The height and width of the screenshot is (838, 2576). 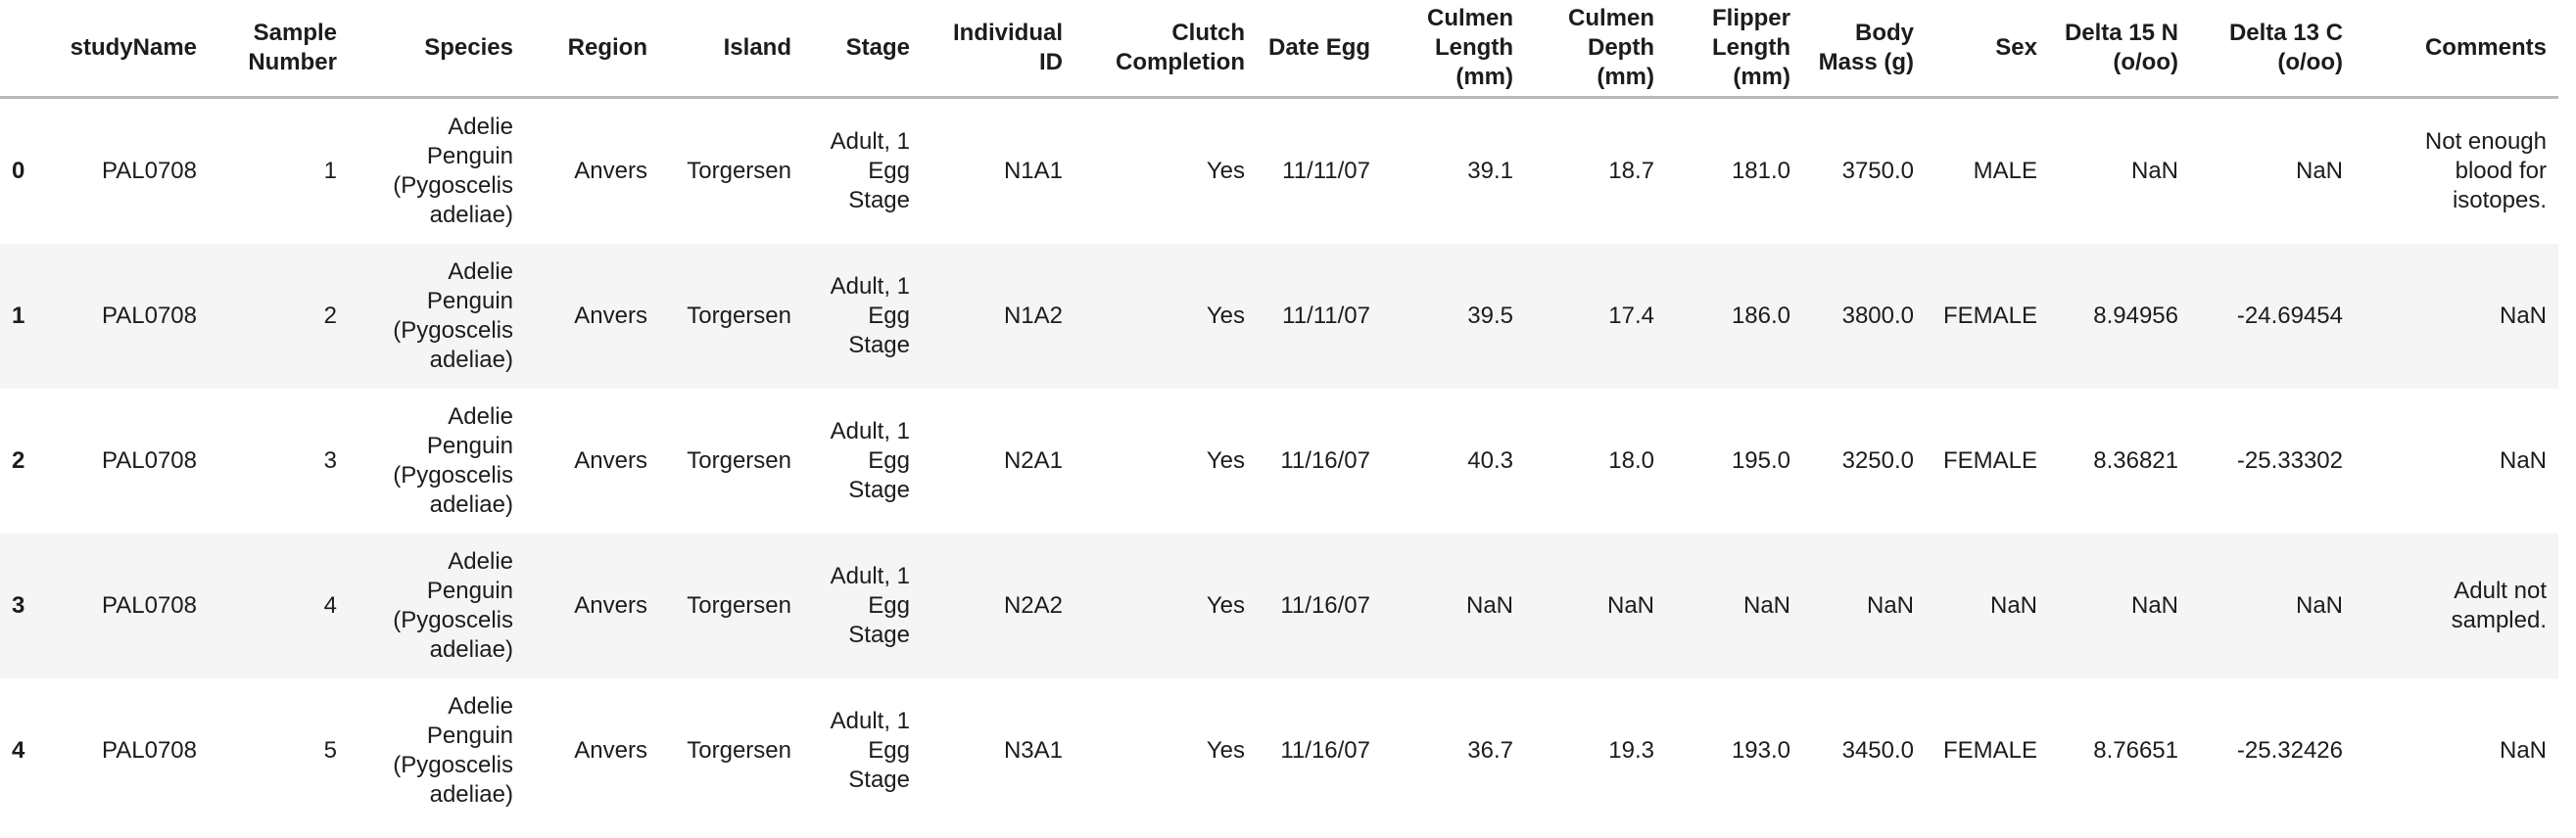 I want to click on column-header-culmen-length-mm: Culmen Length (mm), so click(x=1453, y=49).